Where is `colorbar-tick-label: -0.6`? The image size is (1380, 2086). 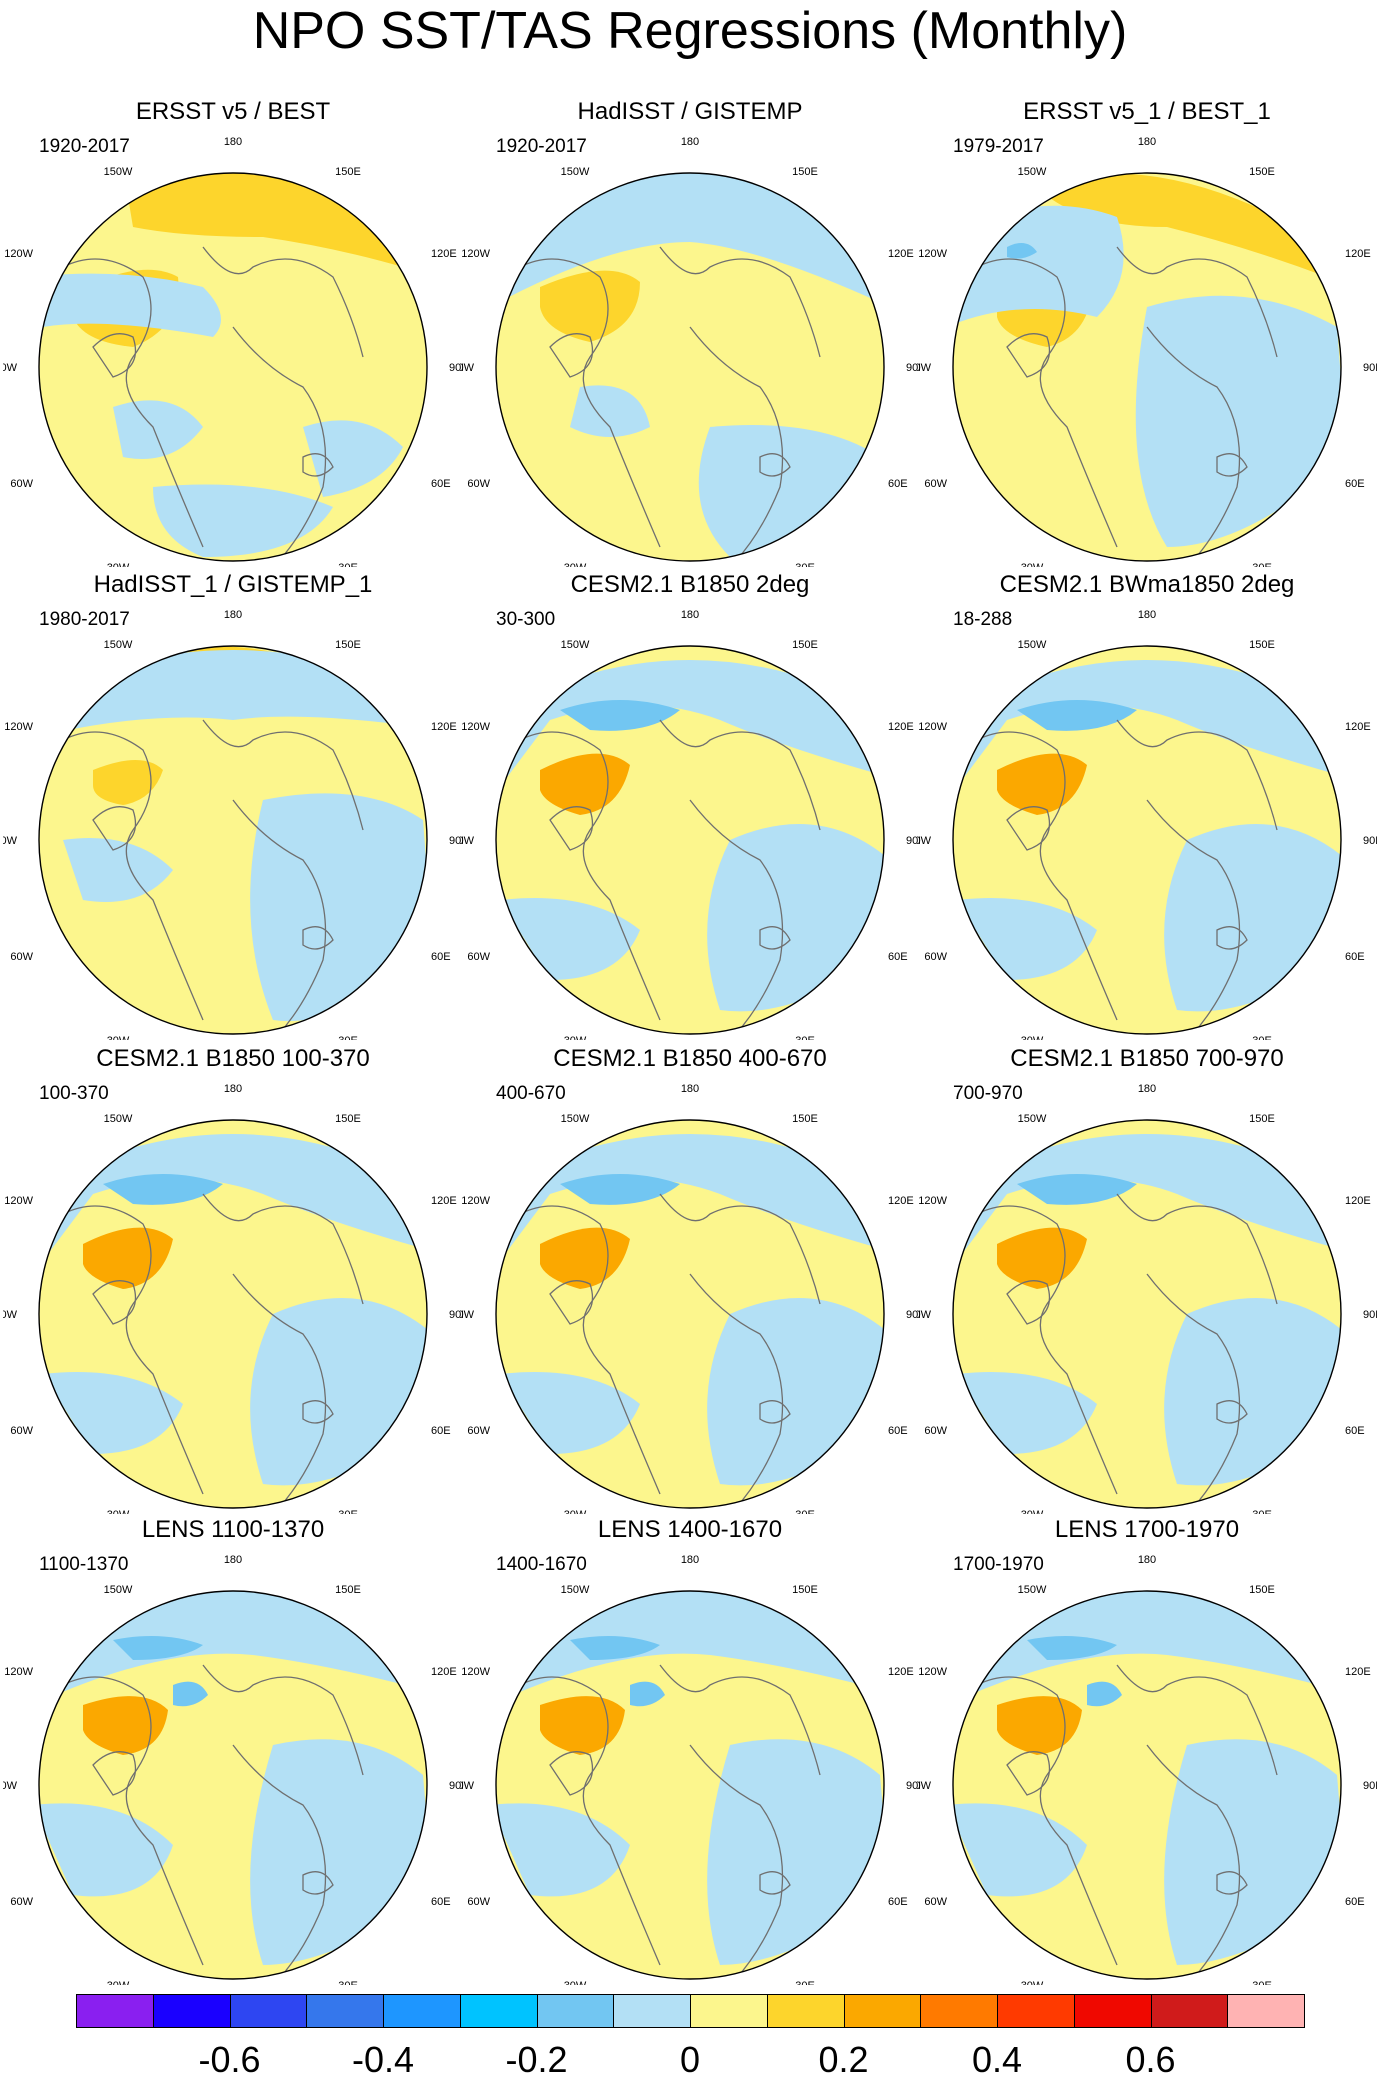
colorbar-tick-label: -0.6 is located at coordinates (229, 2059).